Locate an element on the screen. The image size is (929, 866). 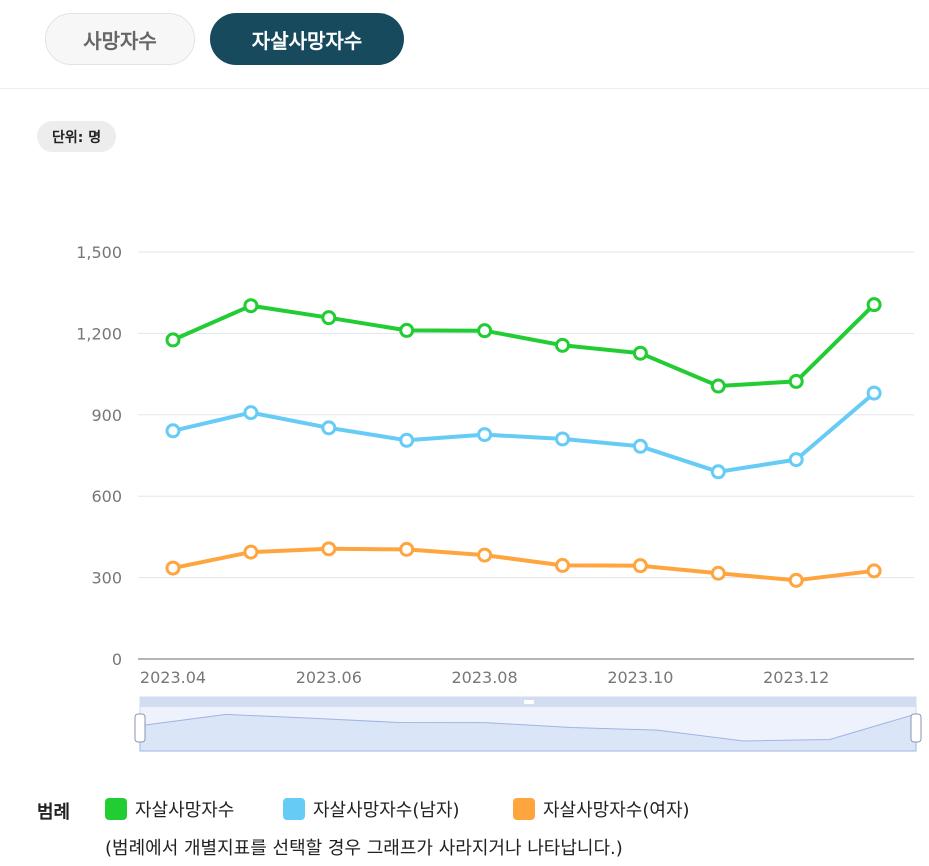
tab-deaths: 사망자수 is located at coordinates (120, 39).